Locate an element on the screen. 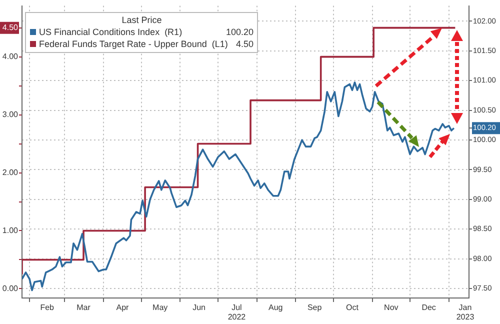 The image size is (500, 324). x-tick-label: Mar is located at coordinates (83, 307).